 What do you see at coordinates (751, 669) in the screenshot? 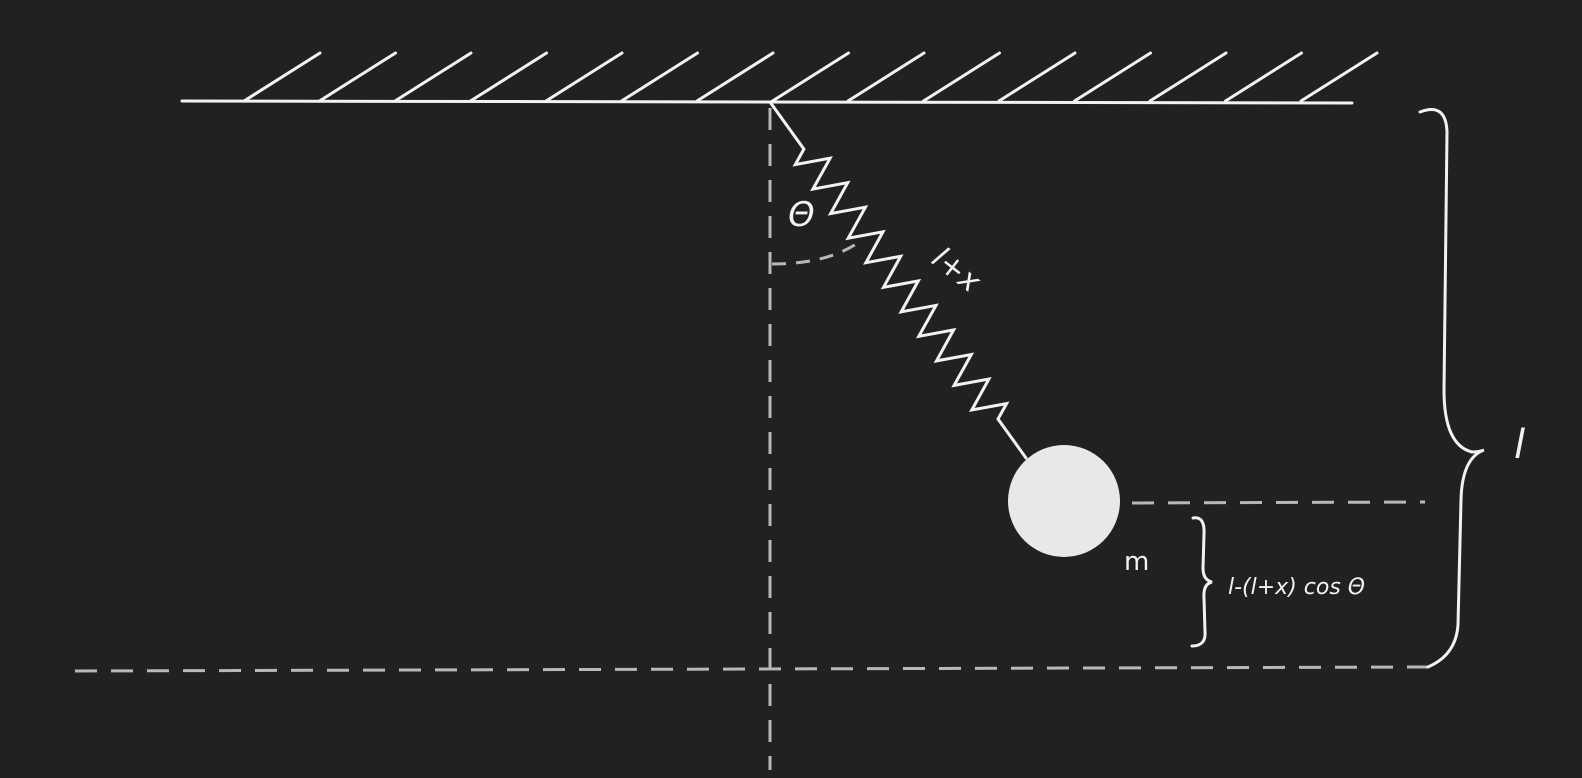
I see `rest-level-line` at bounding box center [751, 669].